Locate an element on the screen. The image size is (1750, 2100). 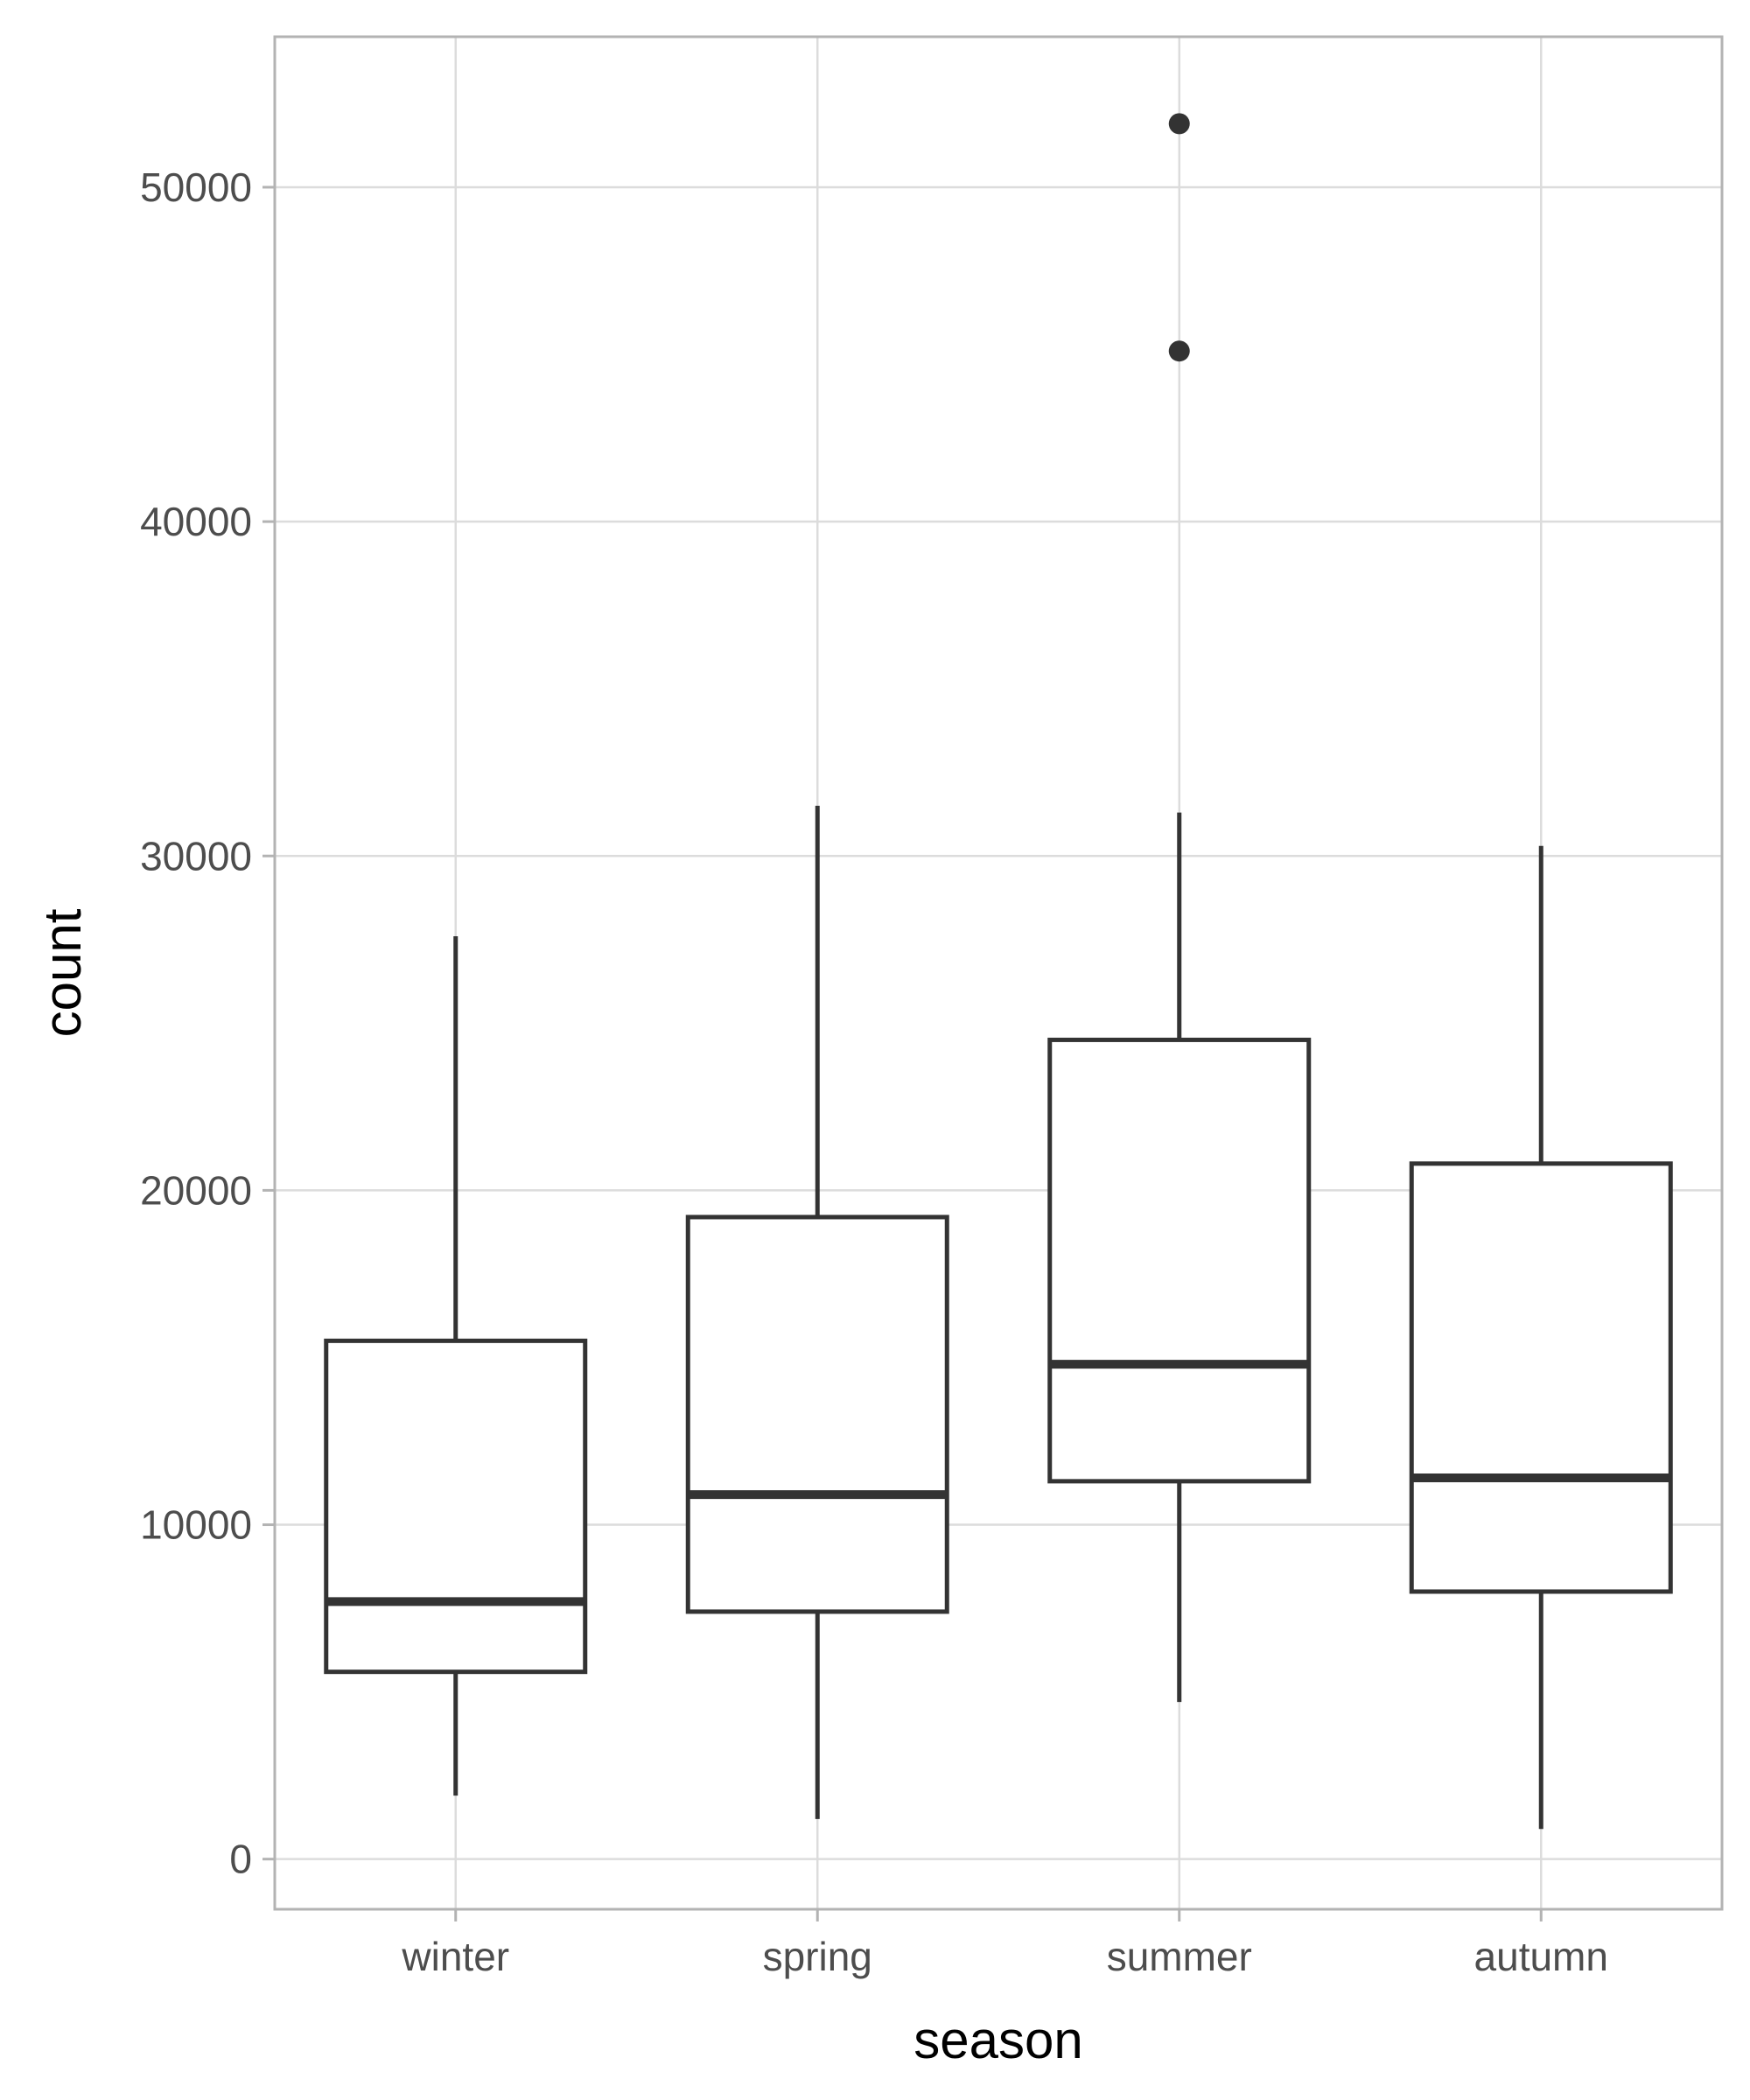
box-winter is located at coordinates (456, 1365).